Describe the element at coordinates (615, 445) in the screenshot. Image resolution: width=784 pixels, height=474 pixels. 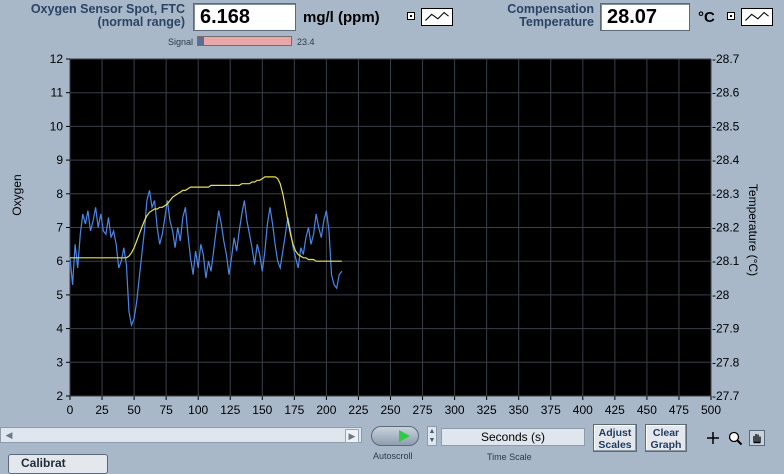
I see `adjust-scales-label-2: Scales` at that location.